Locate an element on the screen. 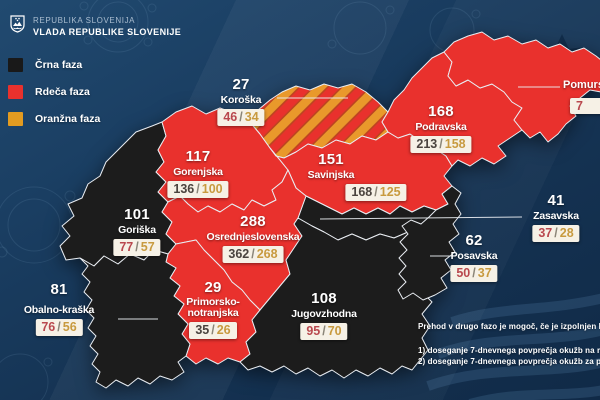 This screenshot has width=600, height=400. orange-phase-swatch is located at coordinates (15, 119).